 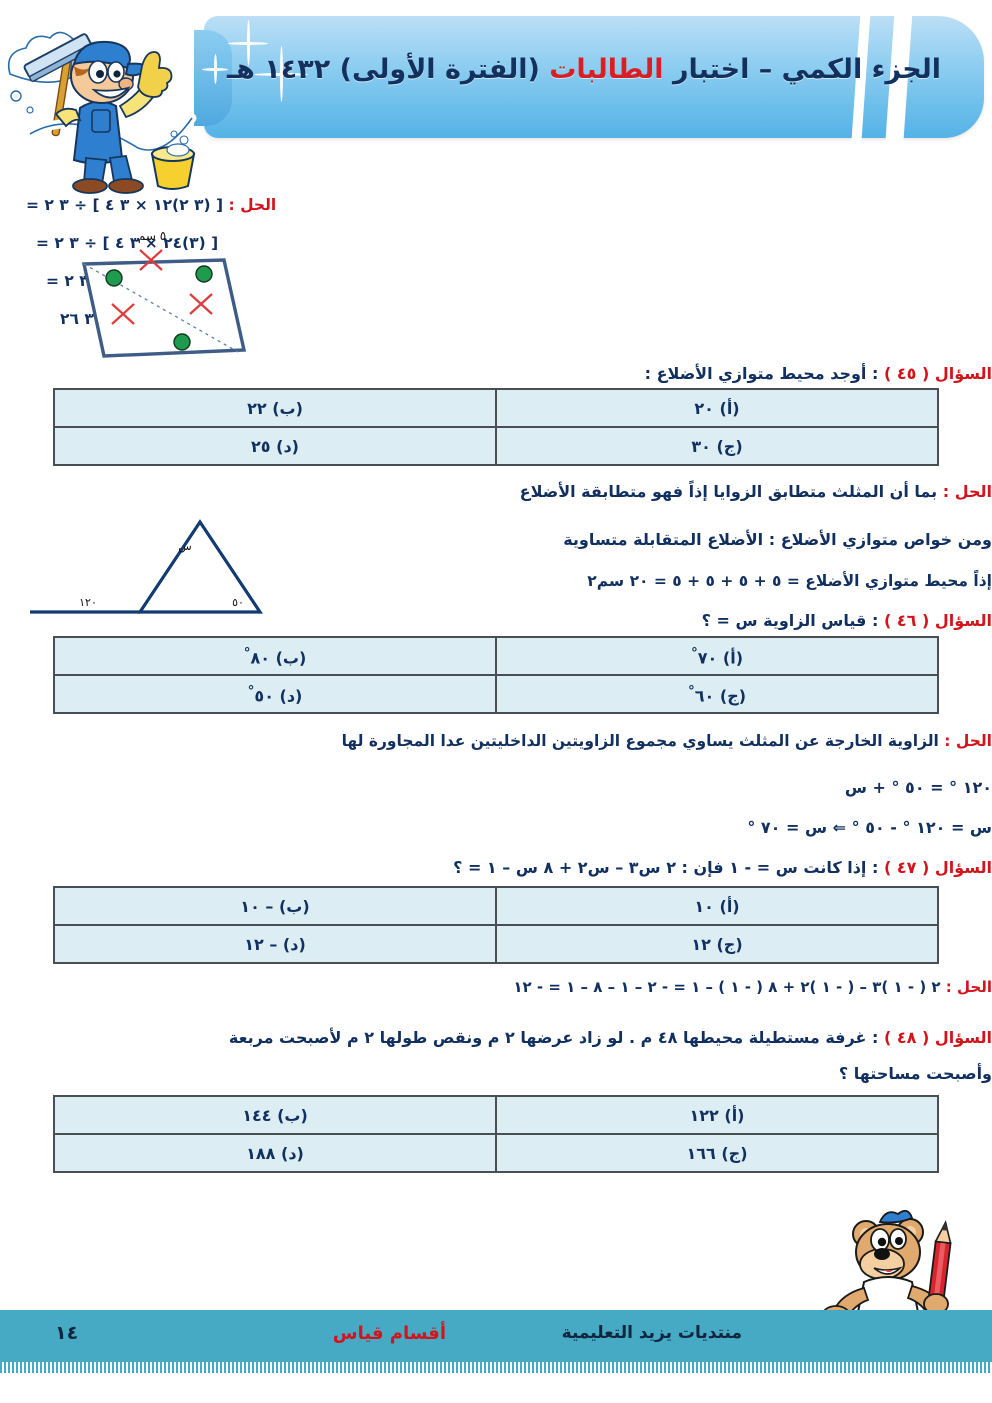 I want to click on table-row: (أ) ٧٠° (ب) ٨٠°, so click(x=496, y=656).